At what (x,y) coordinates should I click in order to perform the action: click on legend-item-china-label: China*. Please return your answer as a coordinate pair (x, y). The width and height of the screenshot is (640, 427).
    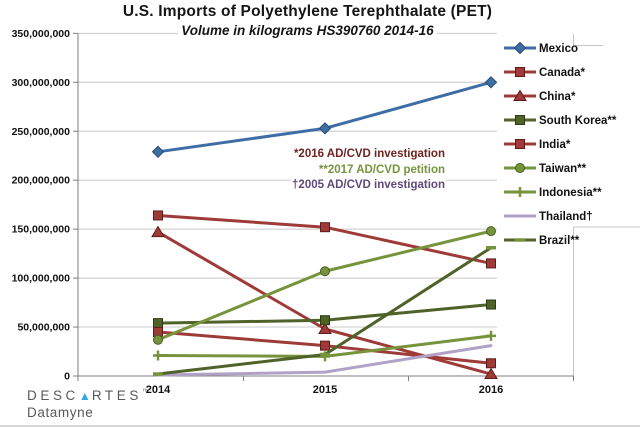
    Looking at the image, I should click on (557, 97).